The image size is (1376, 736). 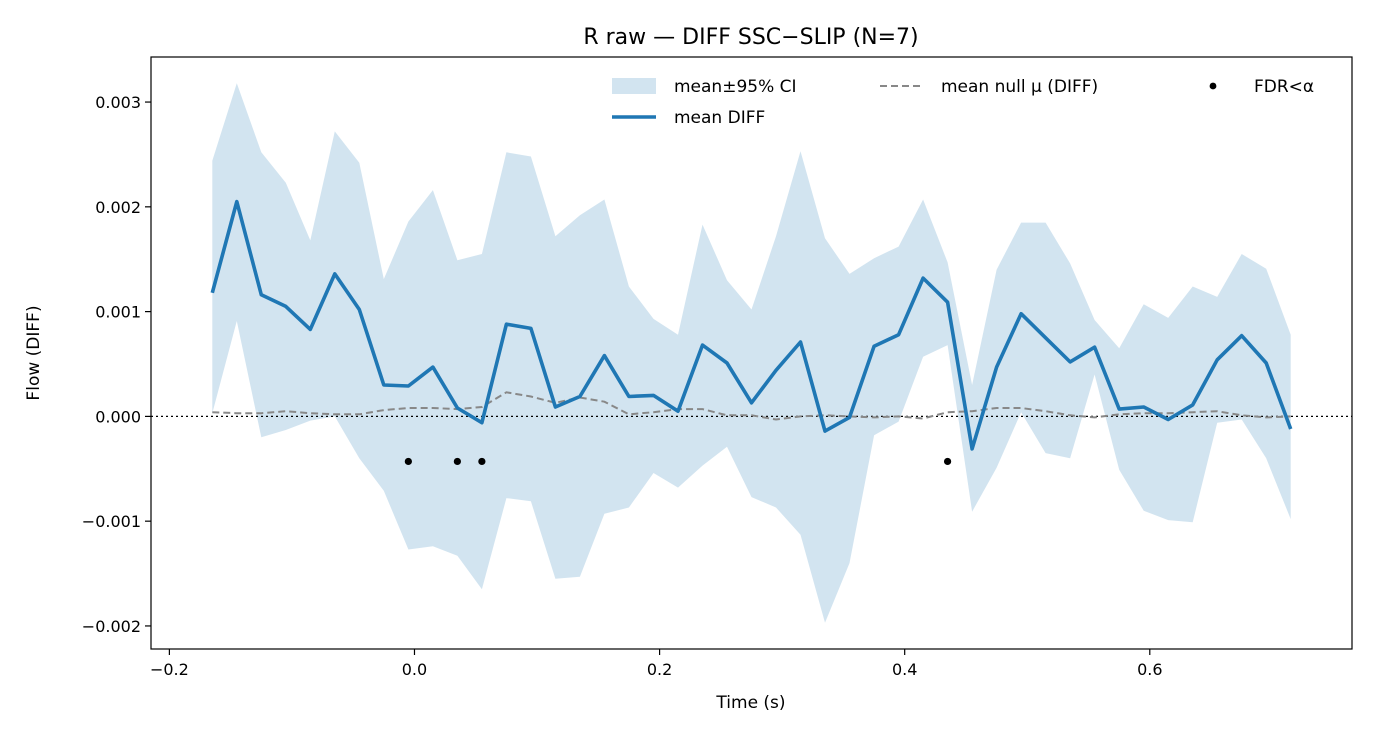 I want to click on legend-ci-label: mean±95% CI, so click(x=735, y=87).